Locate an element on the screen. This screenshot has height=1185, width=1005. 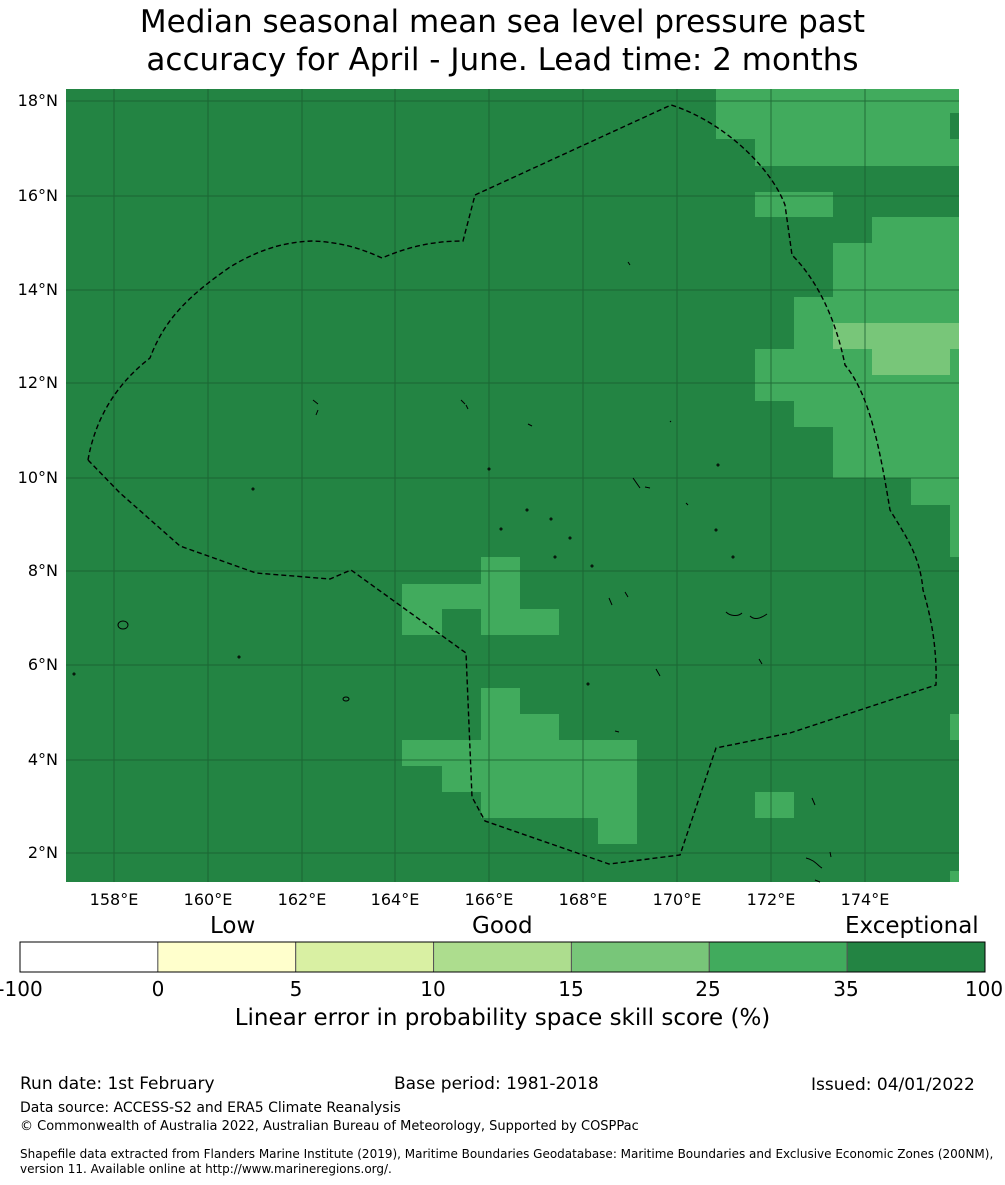
colorbar-tick: 10 is located at coordinates (433, 989).